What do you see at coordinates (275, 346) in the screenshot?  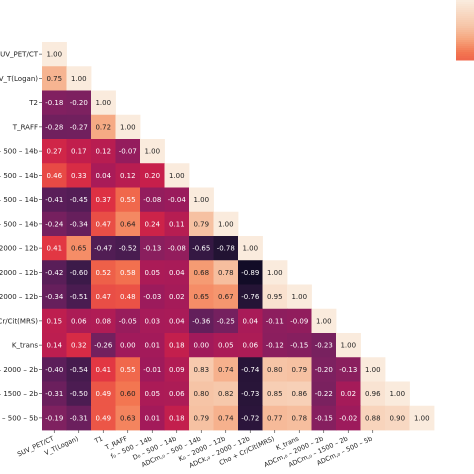 I see `cell-value-label: -0.12` at bounding box center [275, 346].